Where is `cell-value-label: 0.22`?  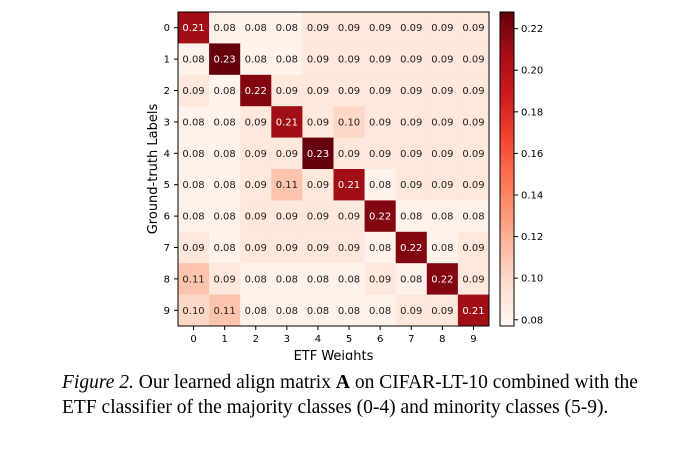
cell-value-label: 0.22 is located at coordinates (256, 91).